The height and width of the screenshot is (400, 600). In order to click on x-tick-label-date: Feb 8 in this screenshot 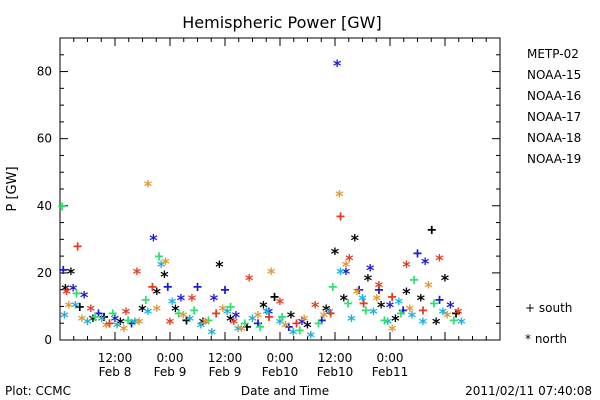, I will do `click(115, 372)`.